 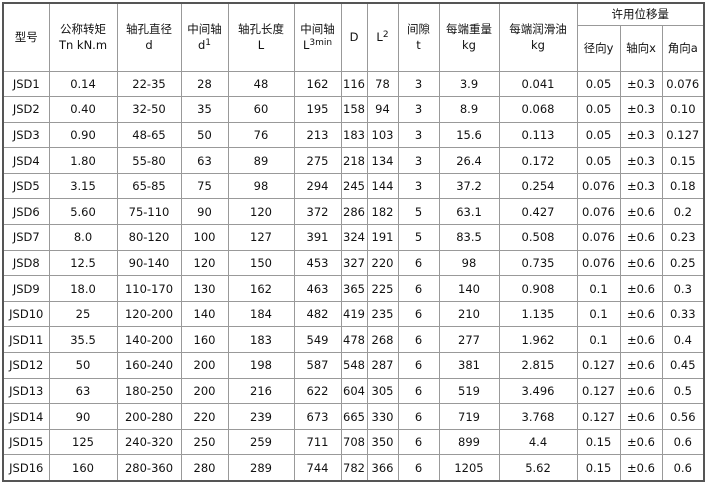 I want to click on table-cell: 5, so click(x=418, y=212).